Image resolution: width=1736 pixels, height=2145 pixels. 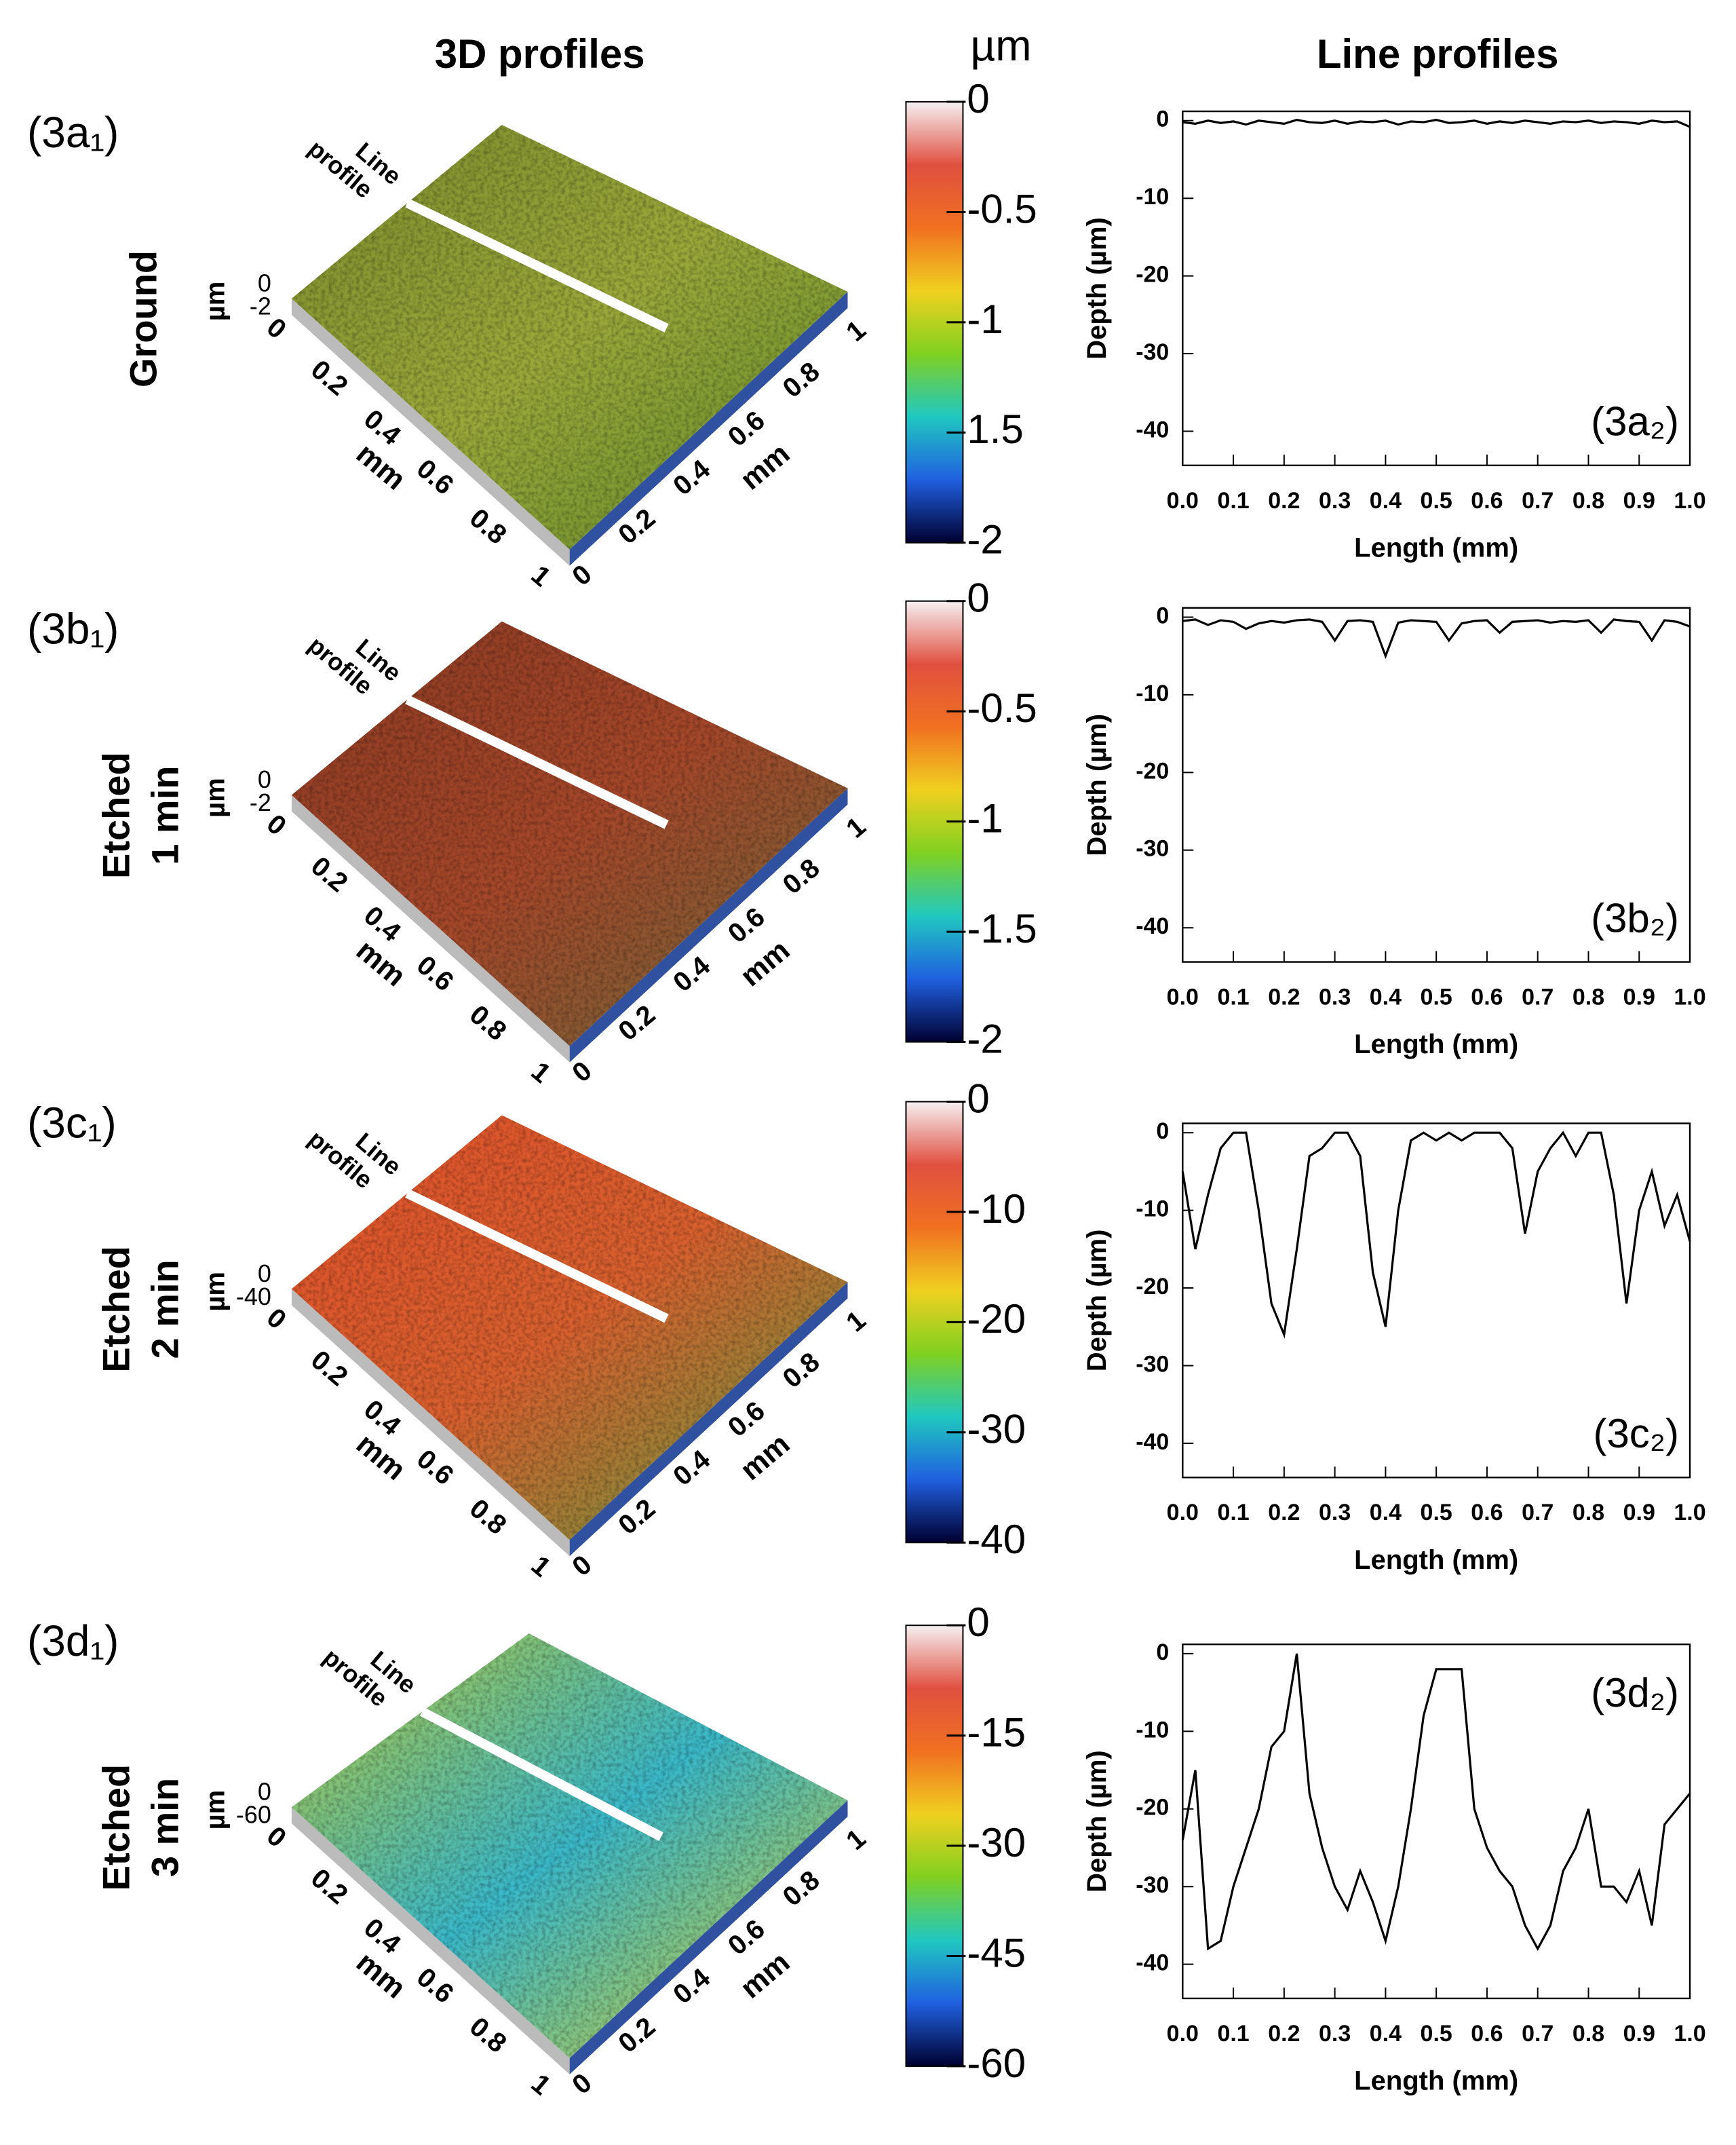 I want to click on x-tick-label: 1.0, so click(x=1689, y=501).